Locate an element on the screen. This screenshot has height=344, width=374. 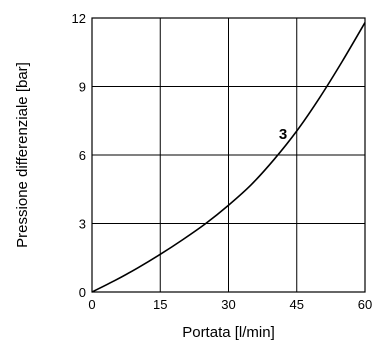
y-tick-label: 3 is located at coordinates (82, 224).